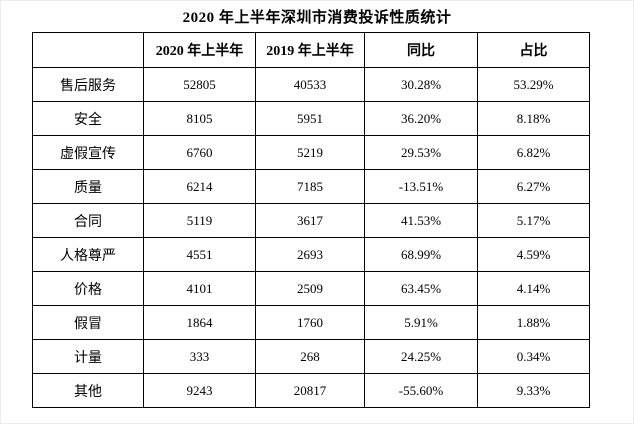  What do you see at coordinates (199, 84) in the screenshot?
I see `cell-2020: 52805` at bounding box center [199, 84].